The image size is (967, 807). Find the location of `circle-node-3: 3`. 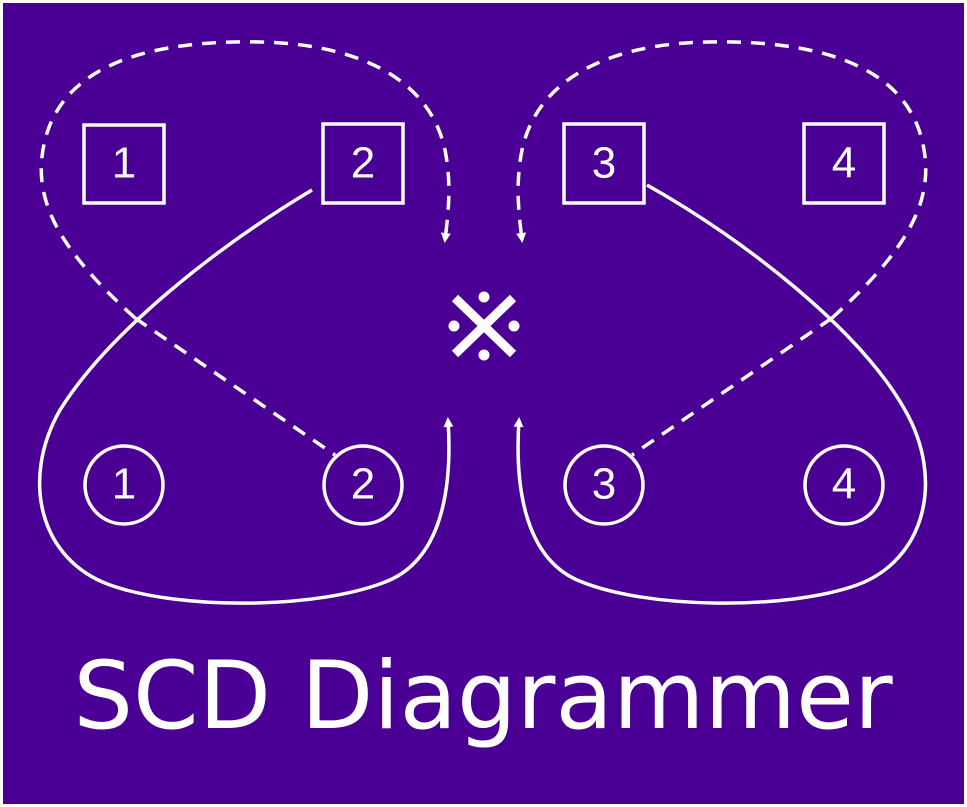

circle-node-3: 3 is located at coordinates (604, 485).